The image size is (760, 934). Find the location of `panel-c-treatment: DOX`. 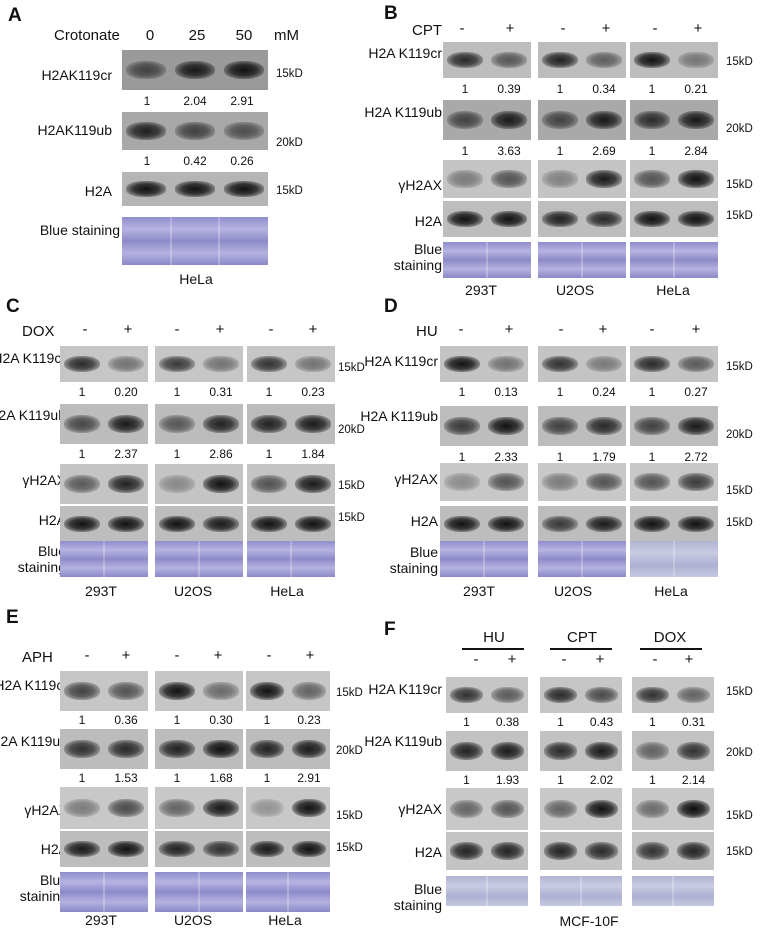

panel-c-treatment: DOX is located at coordinates (38, 331).